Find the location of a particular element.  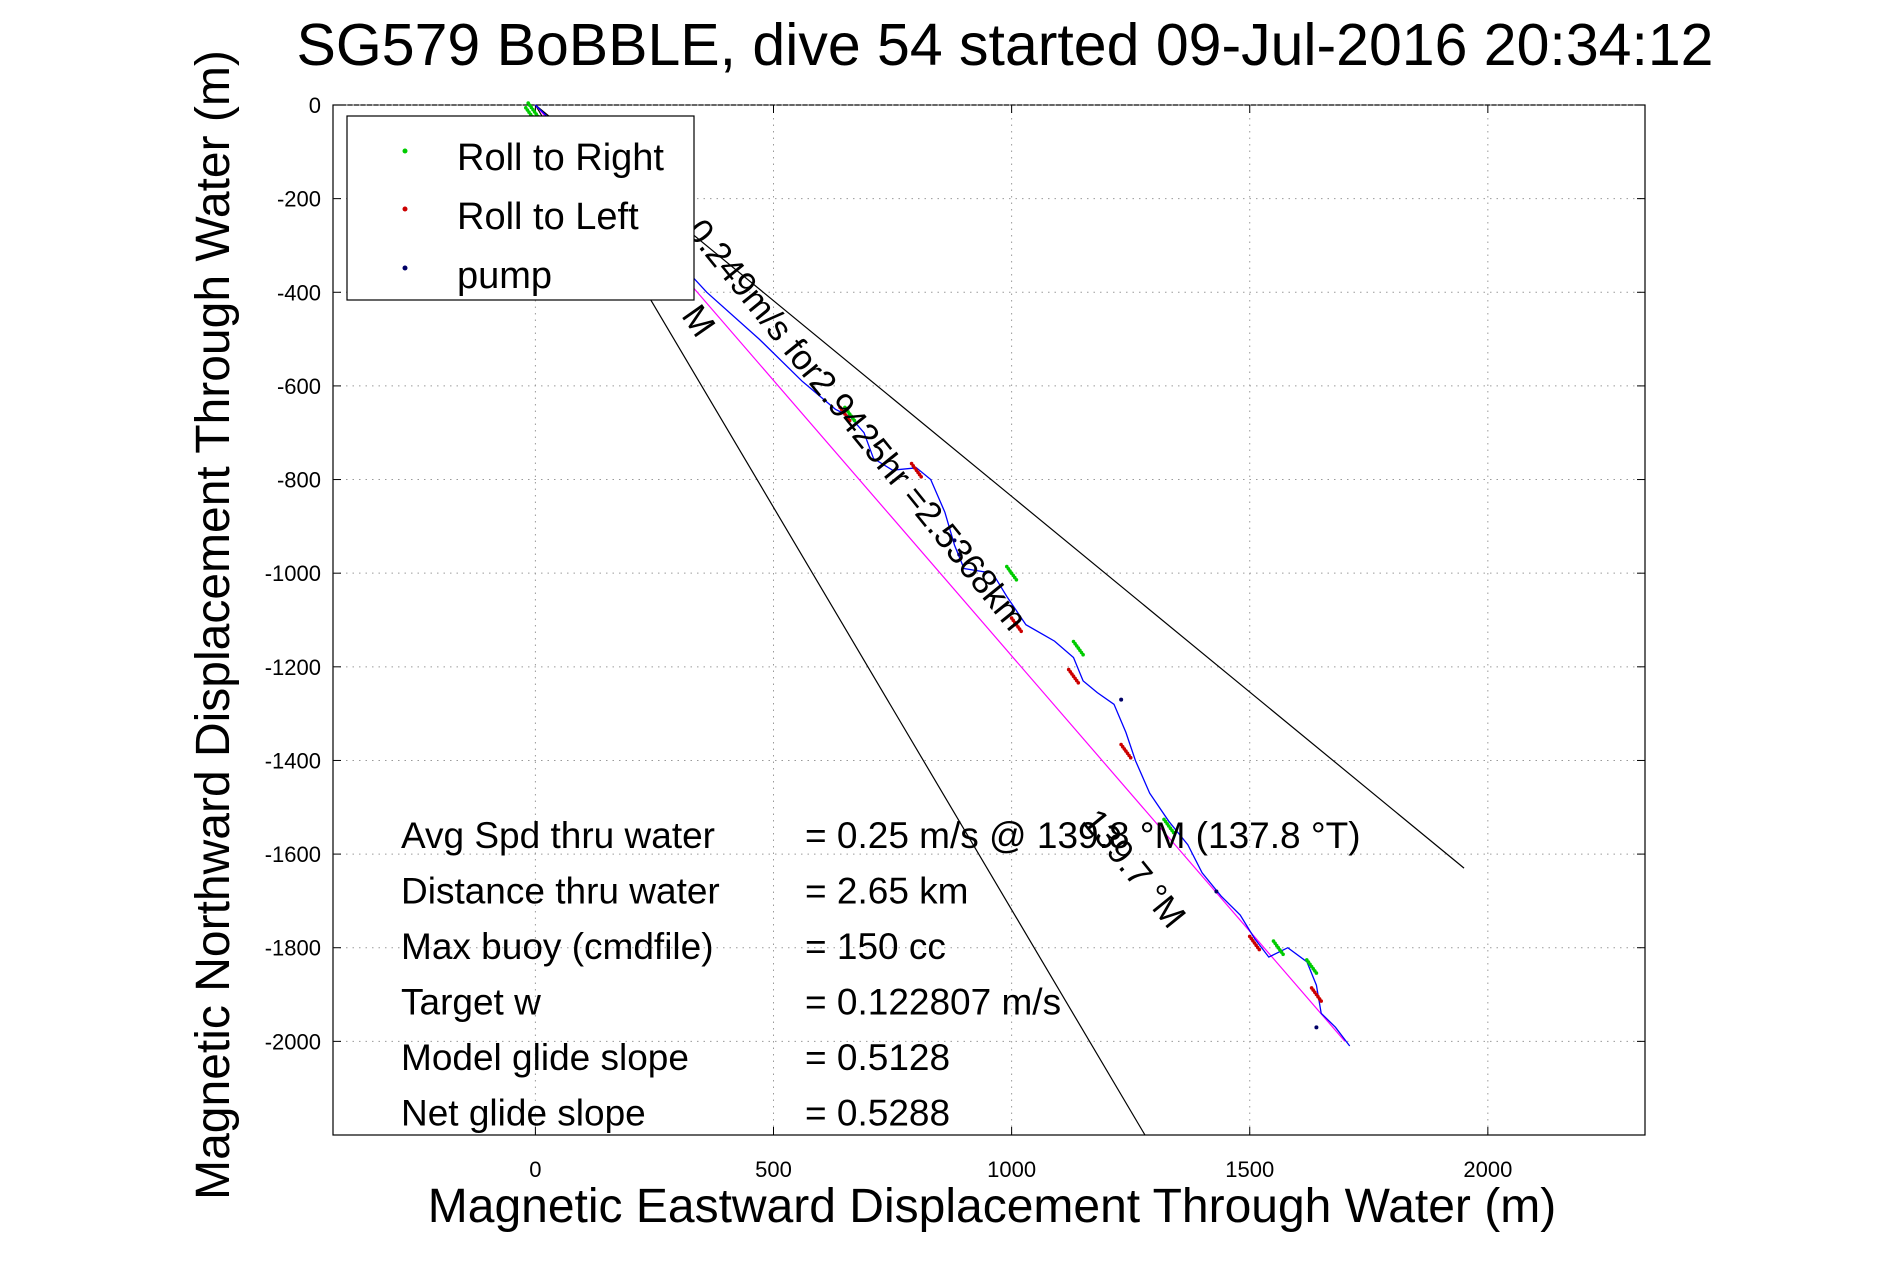

y-tick-label: -200 is located at coordinates (299, 199).